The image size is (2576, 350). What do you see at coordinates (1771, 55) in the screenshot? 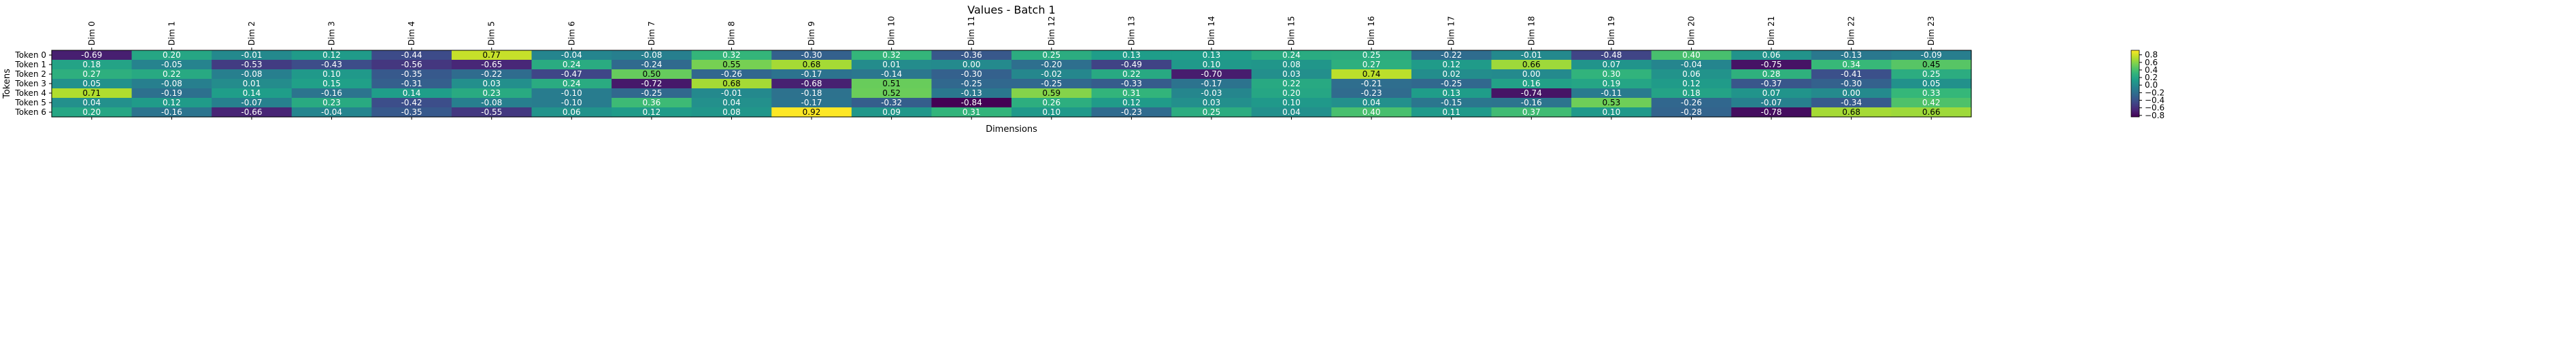
I see `heatmap-cell-label: 0.06` at bounding box center [1771, 55].